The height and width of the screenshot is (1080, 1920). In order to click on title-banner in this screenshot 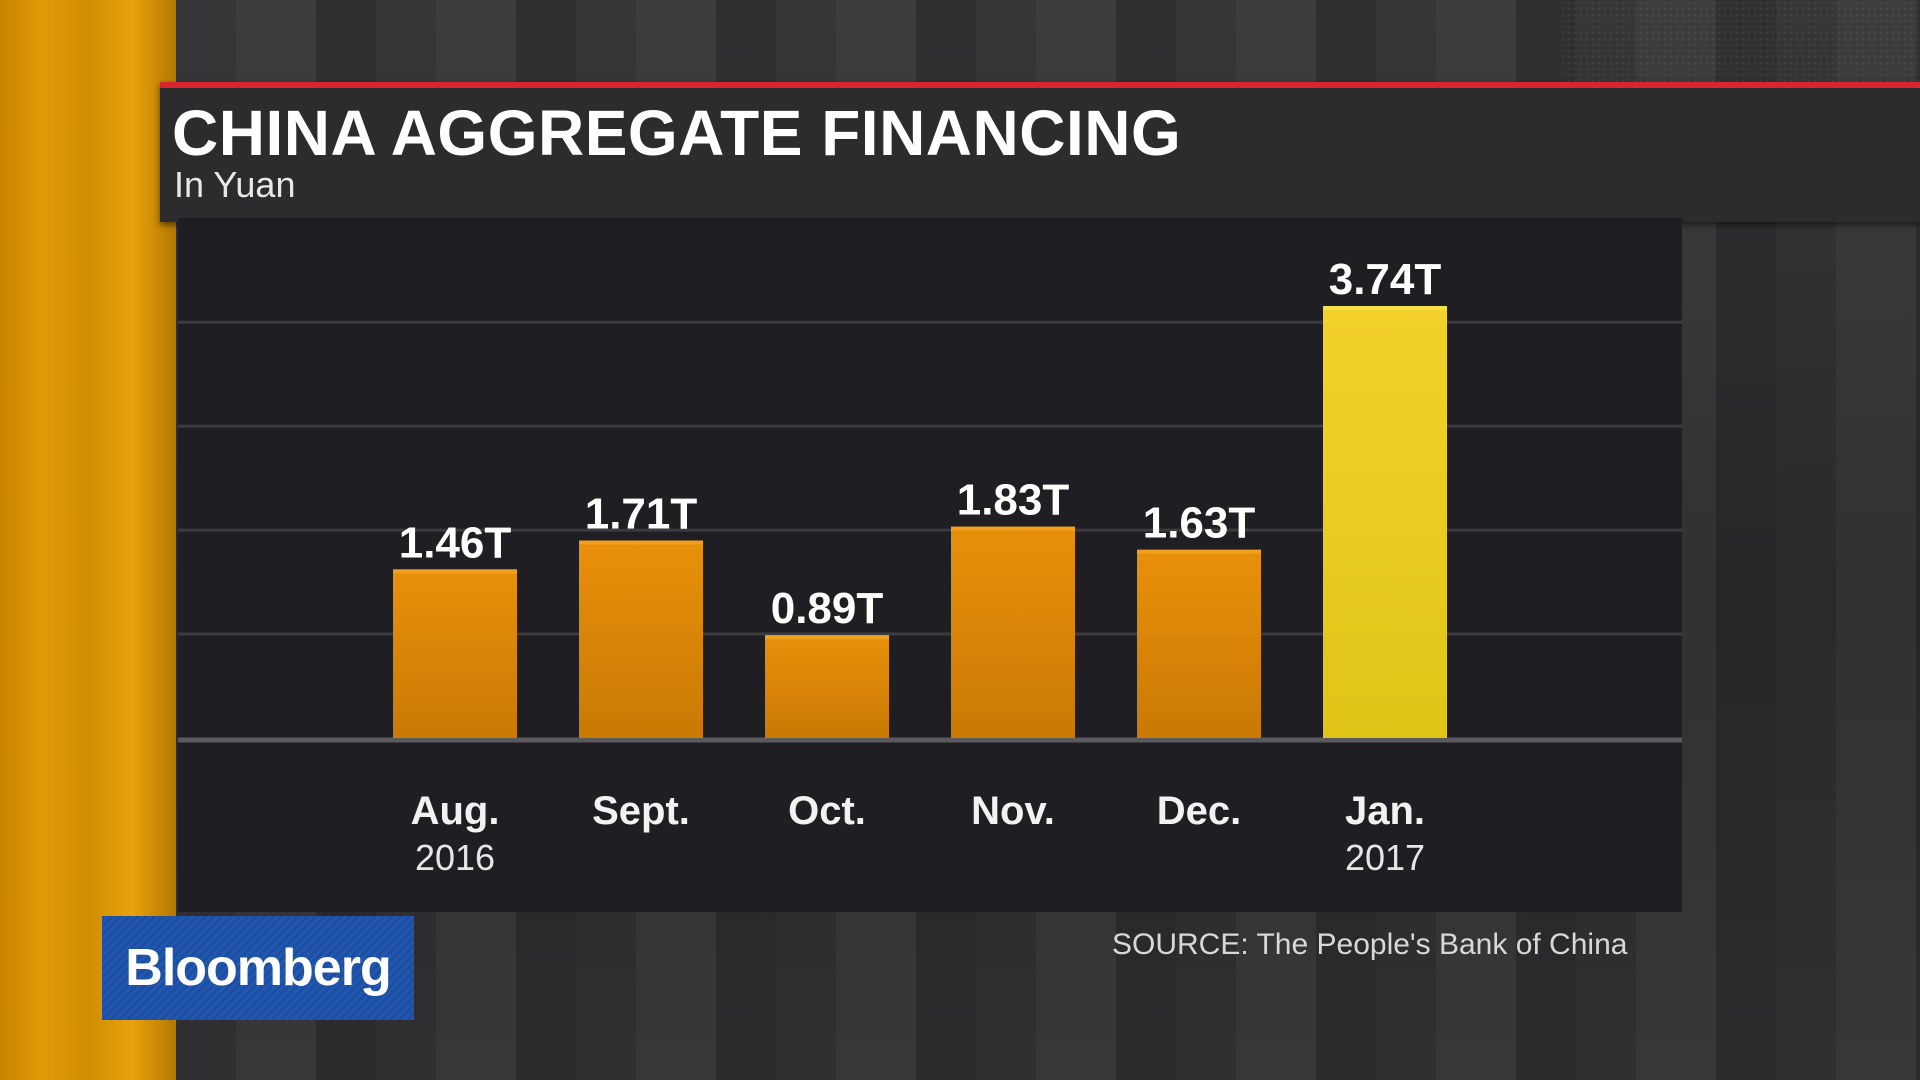, I will do `click(1040, 152)`.